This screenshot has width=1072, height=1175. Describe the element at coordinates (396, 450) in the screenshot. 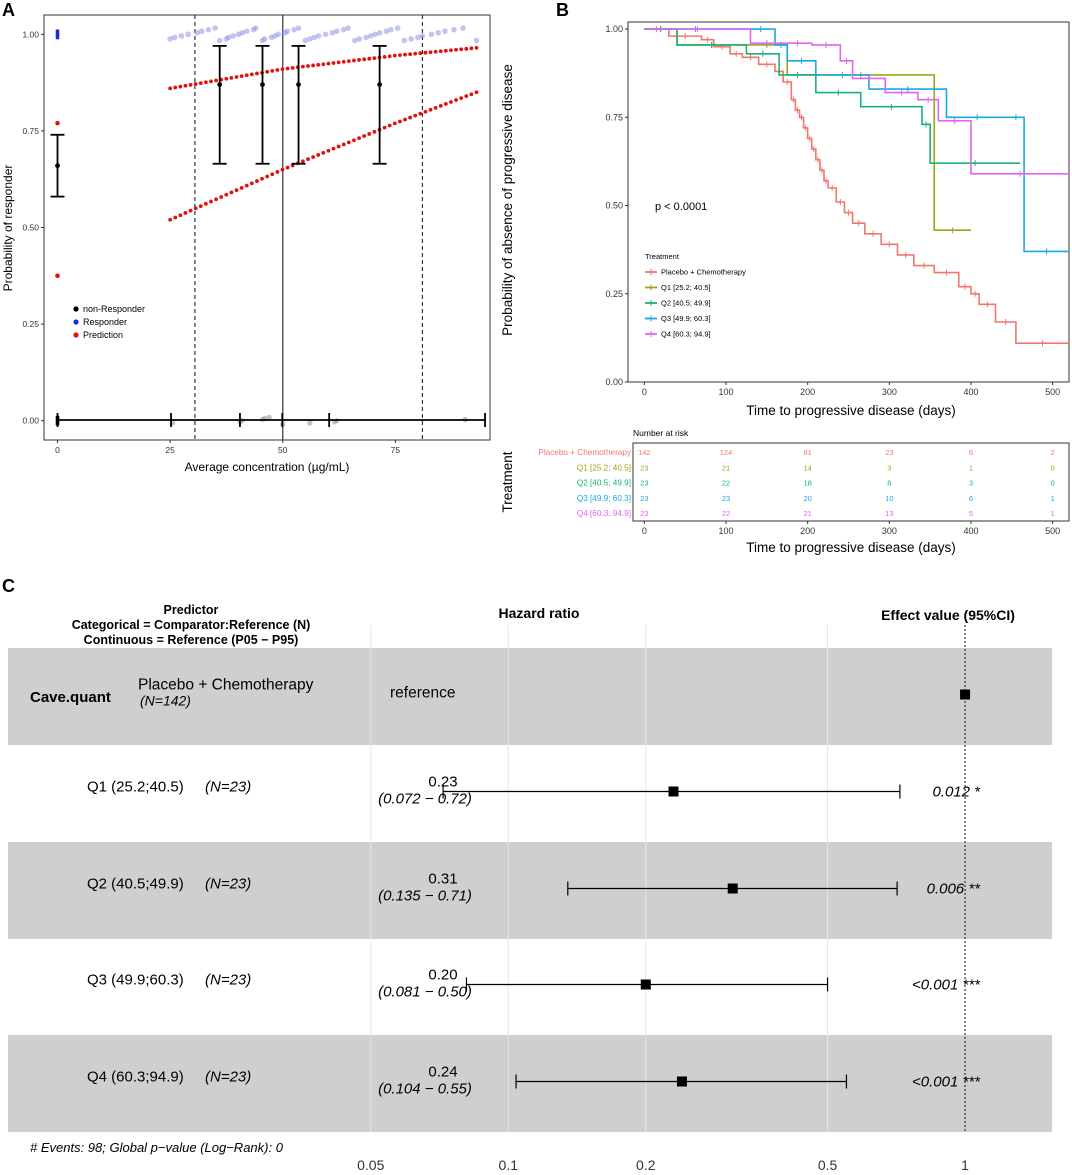

I see `panel-a-xtick-label: 75` at that location.